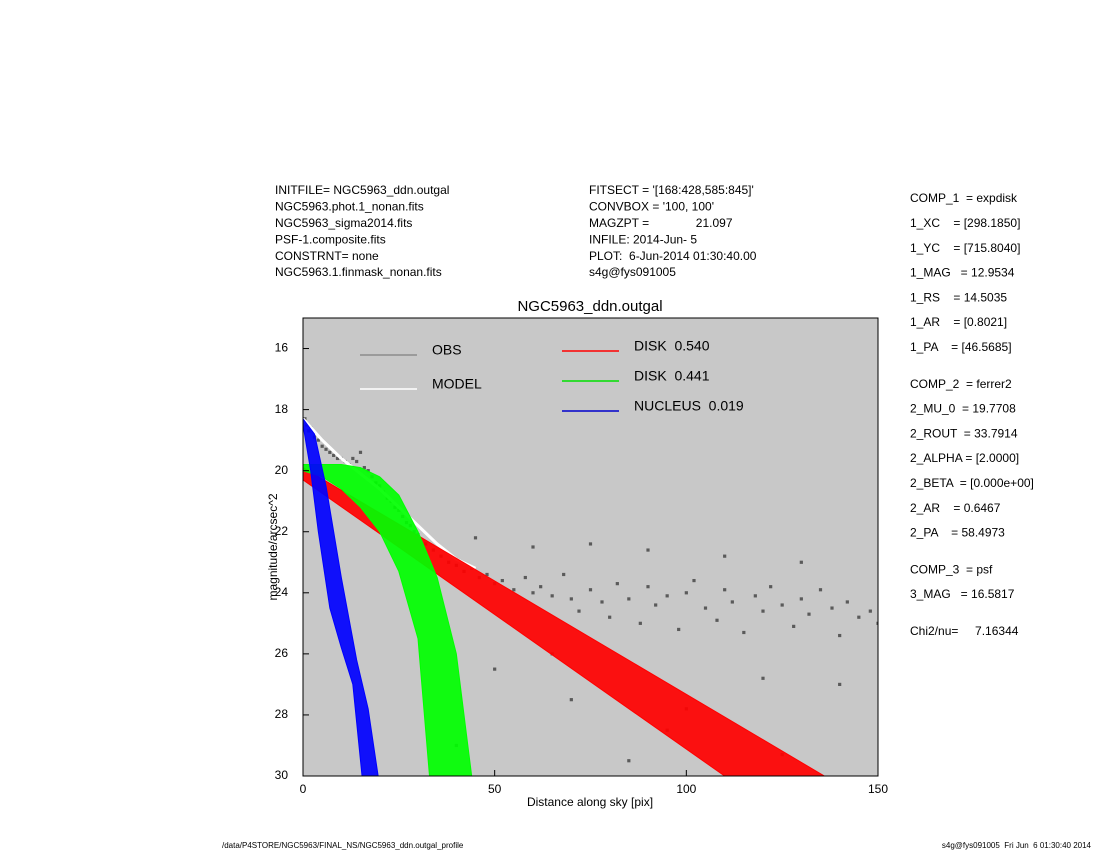  What do you see at coordinates (643, 239) in the screenshot?
I see `header-setting: INFILE: 2014-Jun- 5` at bounding box center [643, 239].